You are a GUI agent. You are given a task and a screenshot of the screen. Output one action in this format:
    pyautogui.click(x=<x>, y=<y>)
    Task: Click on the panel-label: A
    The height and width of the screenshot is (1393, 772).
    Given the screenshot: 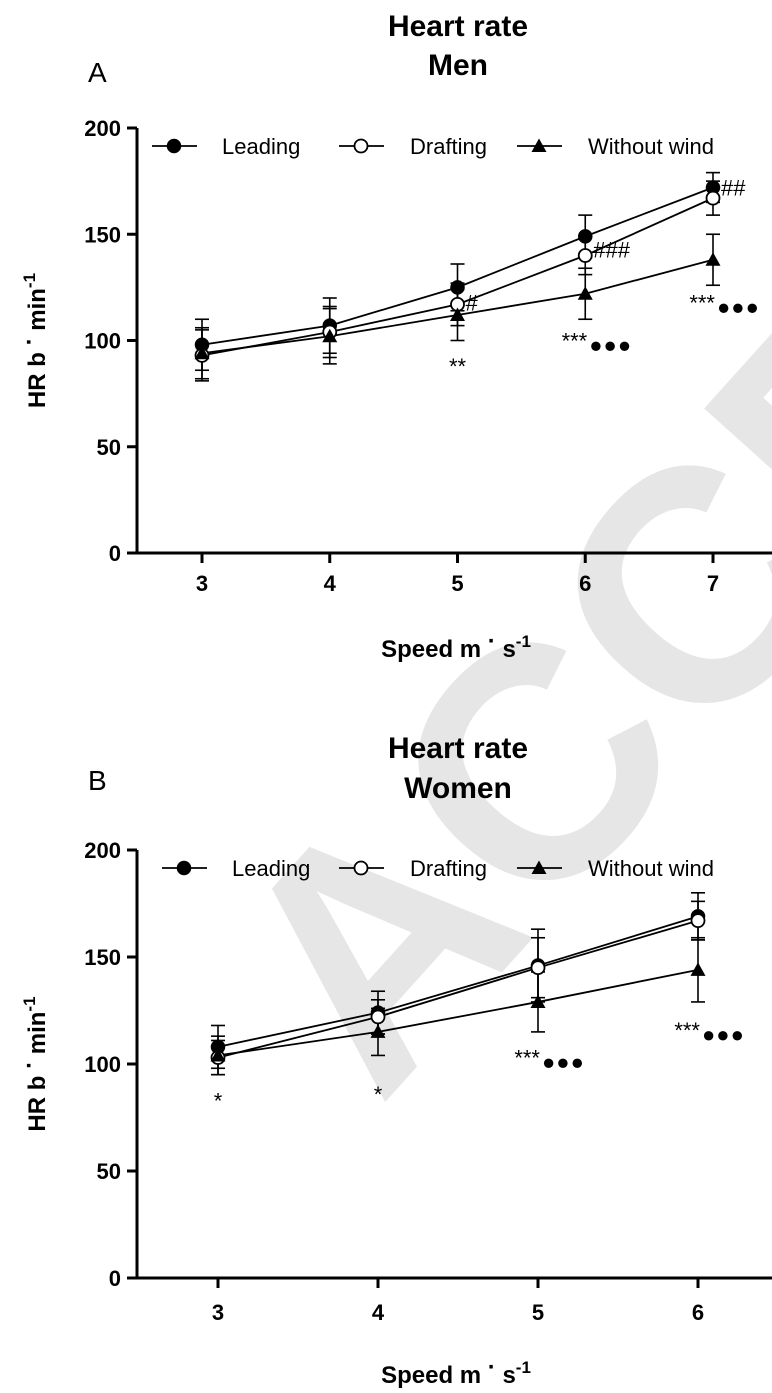 What is the action you would take?
    pyautogui.click(x=97, y=72)
    